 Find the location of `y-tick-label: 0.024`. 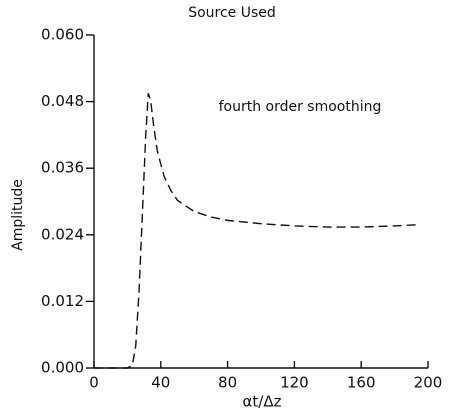

y-tick-label: 0.024 is located at coordinates (62, 234).